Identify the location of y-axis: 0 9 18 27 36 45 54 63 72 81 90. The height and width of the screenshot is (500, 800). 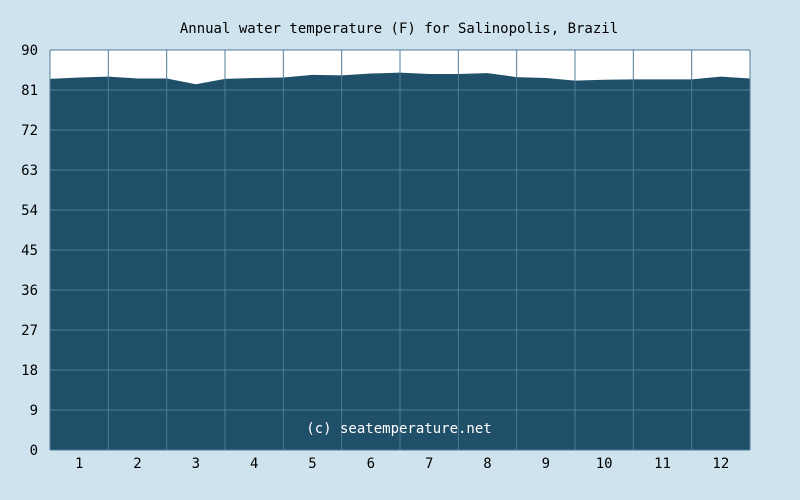
(29, 251).